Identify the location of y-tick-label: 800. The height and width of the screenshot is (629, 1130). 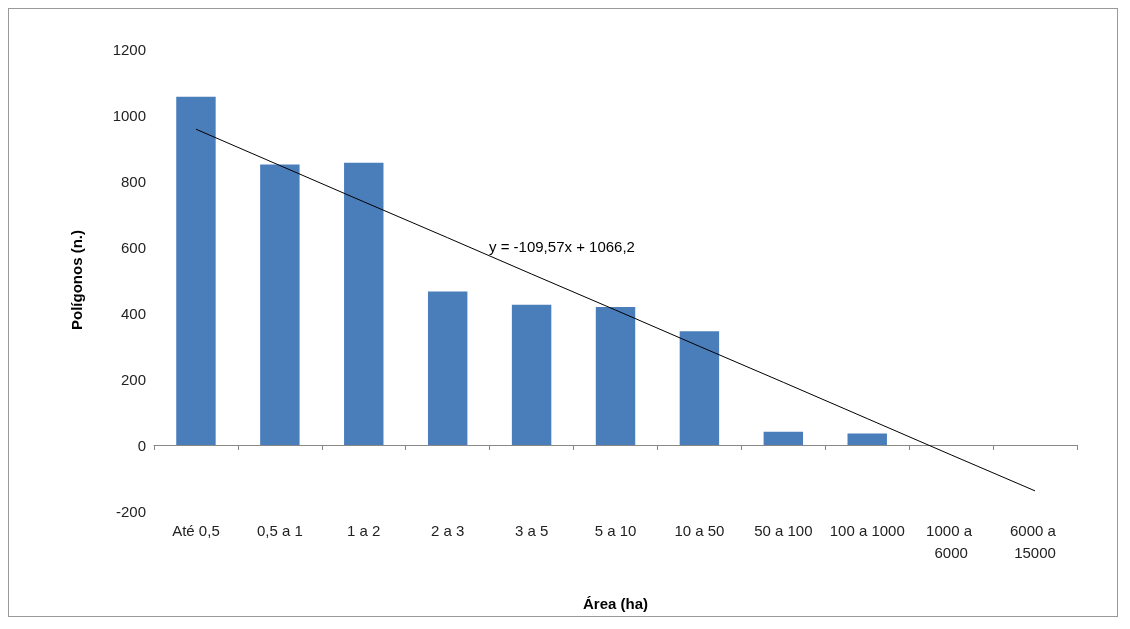
(133, 181).